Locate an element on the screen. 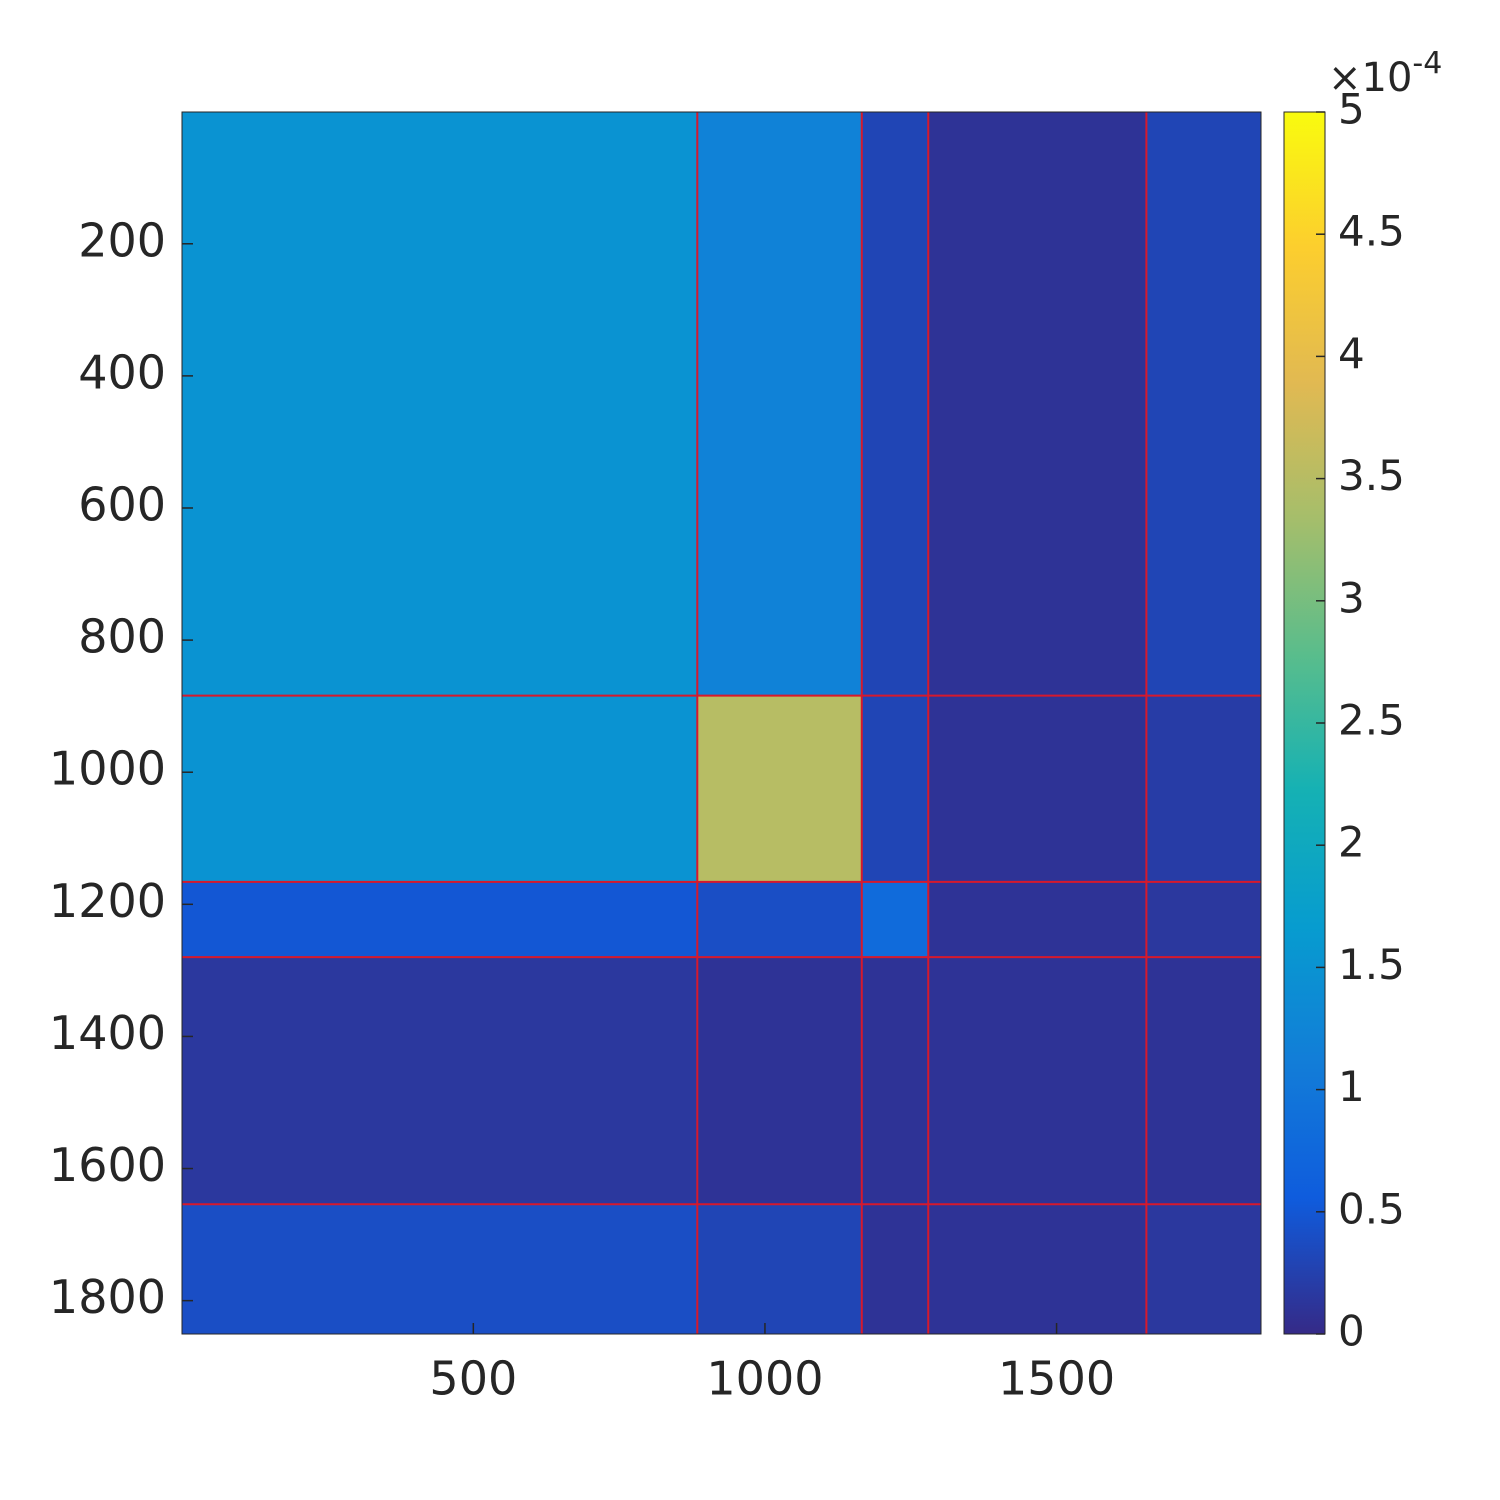 This screenshot has height=1500, width=1500. y-tick-label: 200 is located at coordinates (122, 240).